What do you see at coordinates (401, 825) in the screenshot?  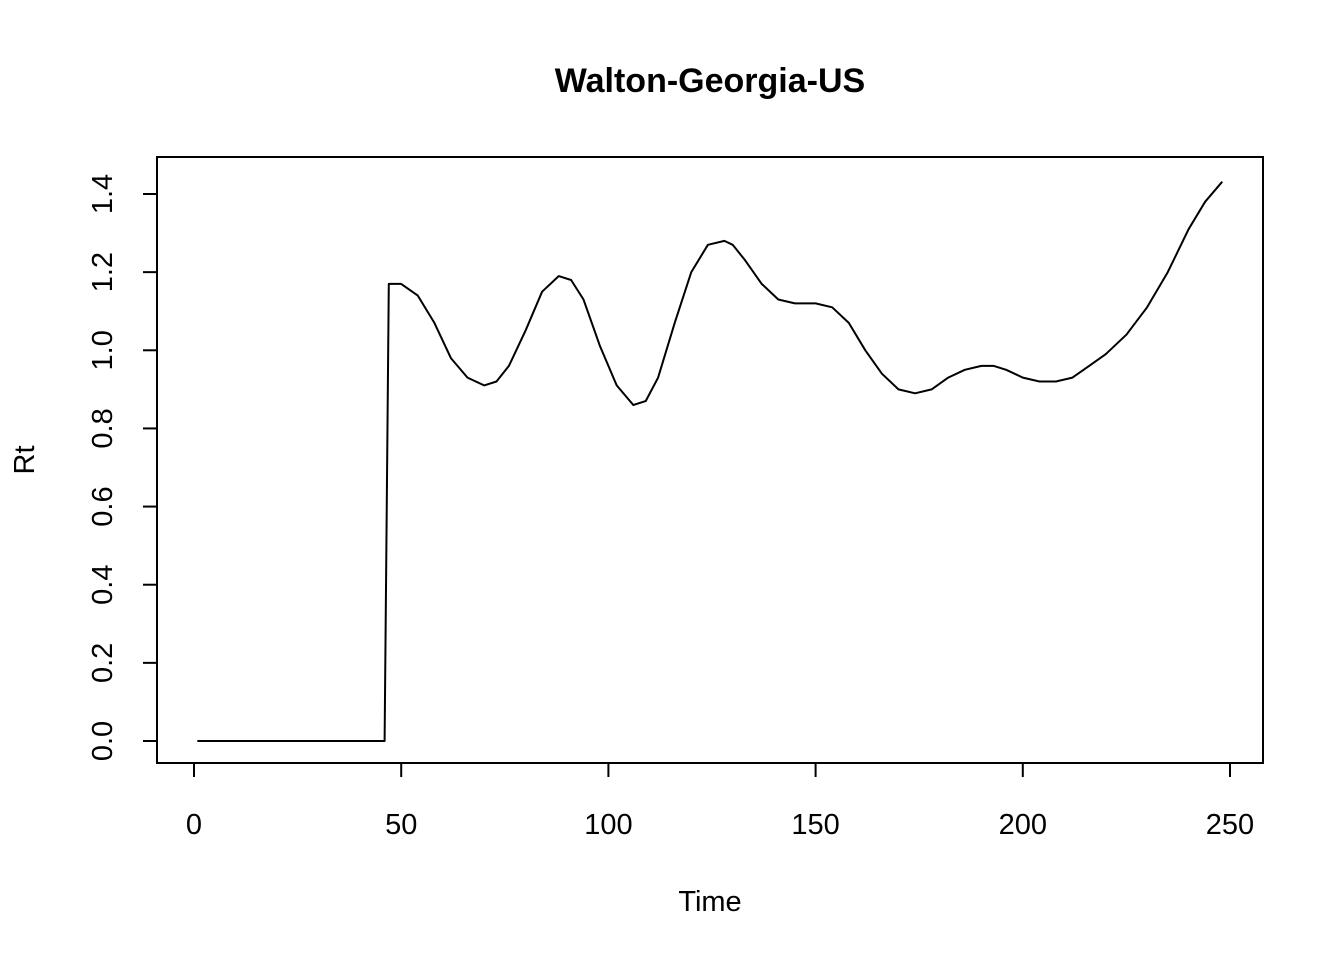 I see `x-tick-label: 50` at bounding box center [401, 825].